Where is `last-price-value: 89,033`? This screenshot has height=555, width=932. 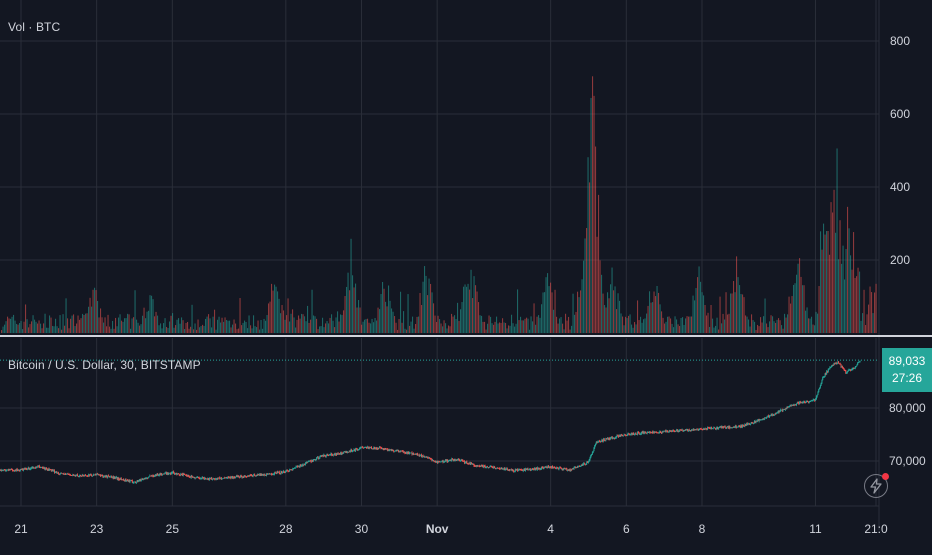 last-price-value: 89,033 is located at coordinates (907, 361).